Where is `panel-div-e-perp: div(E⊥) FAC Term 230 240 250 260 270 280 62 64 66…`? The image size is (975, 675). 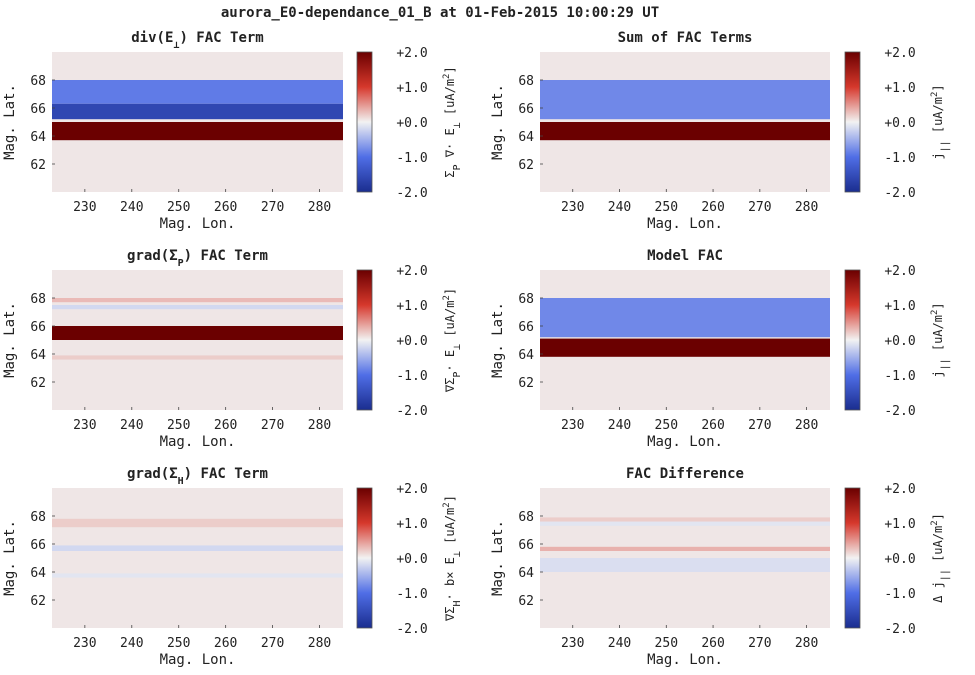
panel-div-e-perp: div(E⊥) FAC Term 230 240 250 260 270 280 62 64 66… is located at coordinates (232, 131).